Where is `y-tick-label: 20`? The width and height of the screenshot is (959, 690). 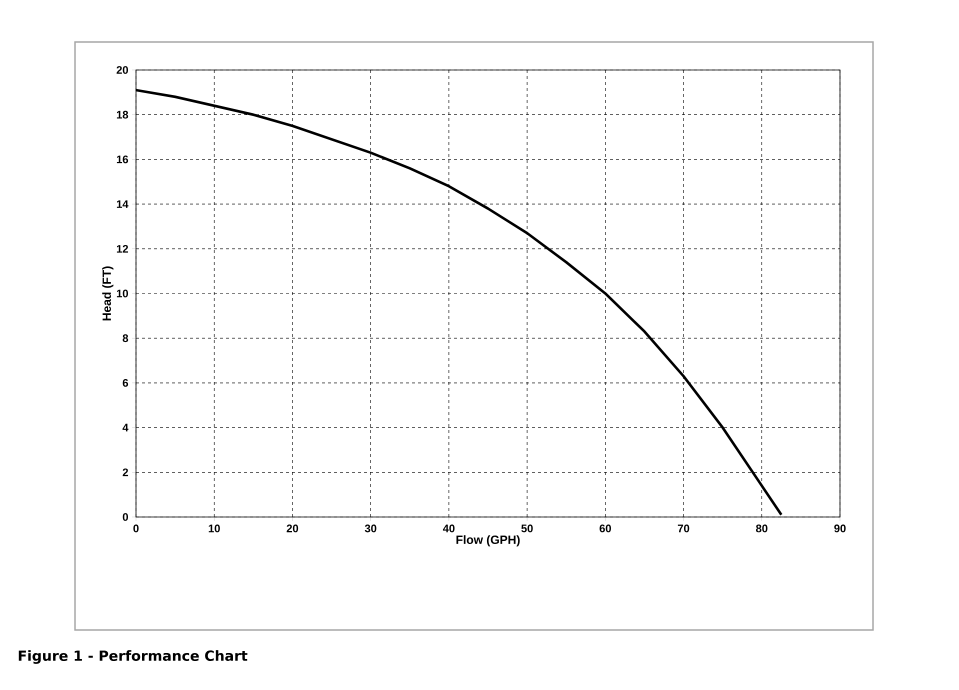 y-tick-label: 20 is located at coordinates (122, 70).